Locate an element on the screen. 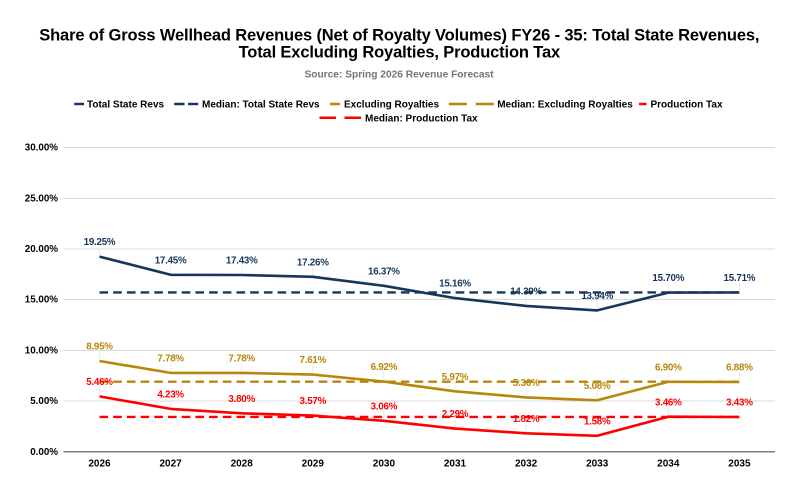 This screenshot has height=499, width=800. svg-text: 1.58% is located at coordinates (597, 421).